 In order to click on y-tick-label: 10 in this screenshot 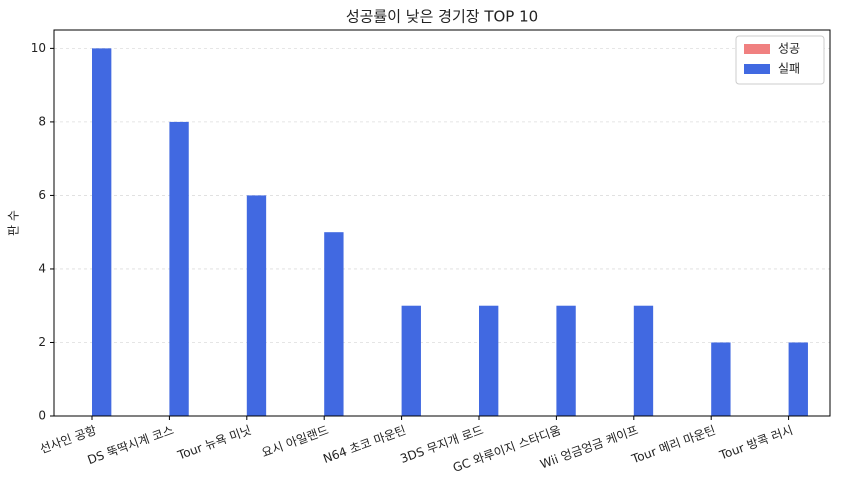, I will do `click(38, 48)`.